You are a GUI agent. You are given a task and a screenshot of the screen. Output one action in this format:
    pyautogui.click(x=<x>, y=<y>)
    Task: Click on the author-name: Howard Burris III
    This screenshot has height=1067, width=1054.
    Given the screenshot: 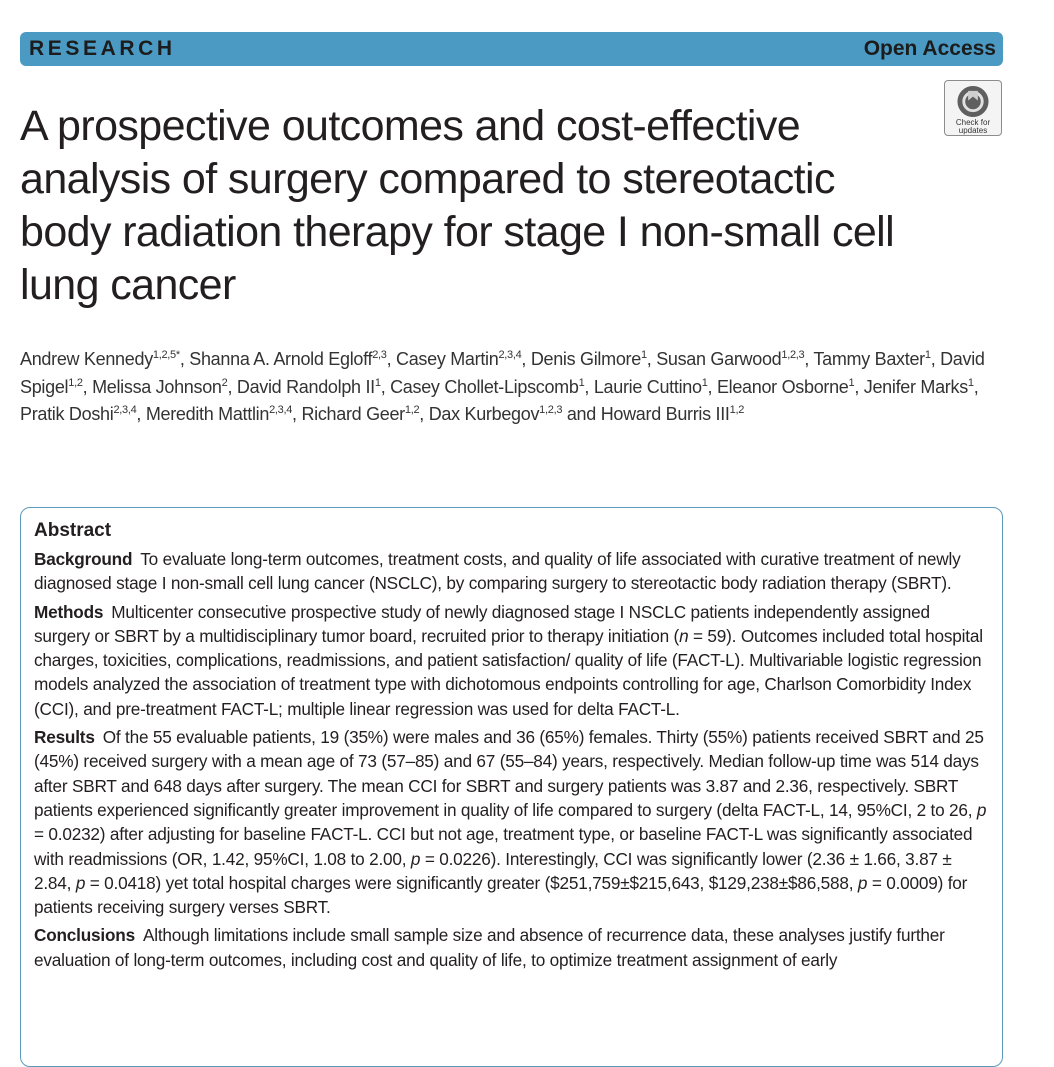 What is the action you would take?
    pyautogui.click(x=665, y=414)
    